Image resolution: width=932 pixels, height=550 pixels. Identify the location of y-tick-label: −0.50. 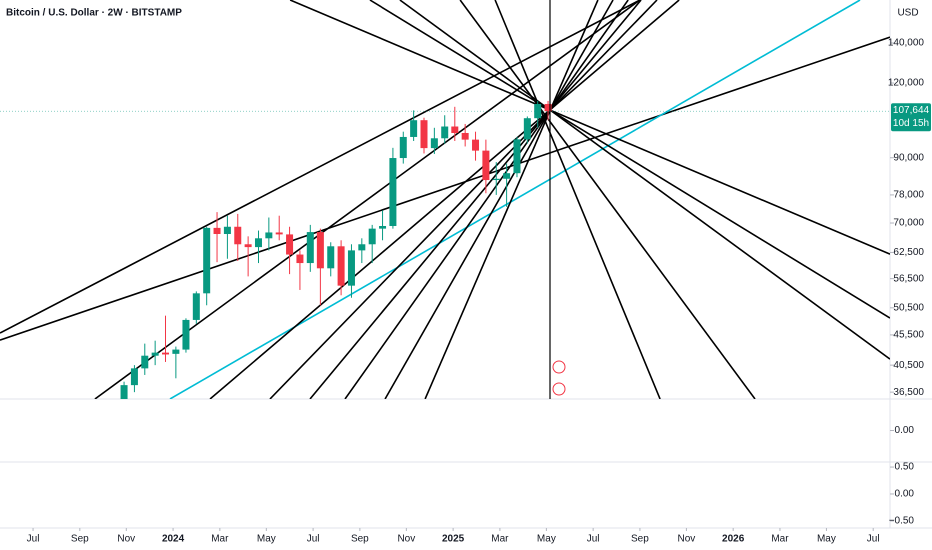
(902, 521).